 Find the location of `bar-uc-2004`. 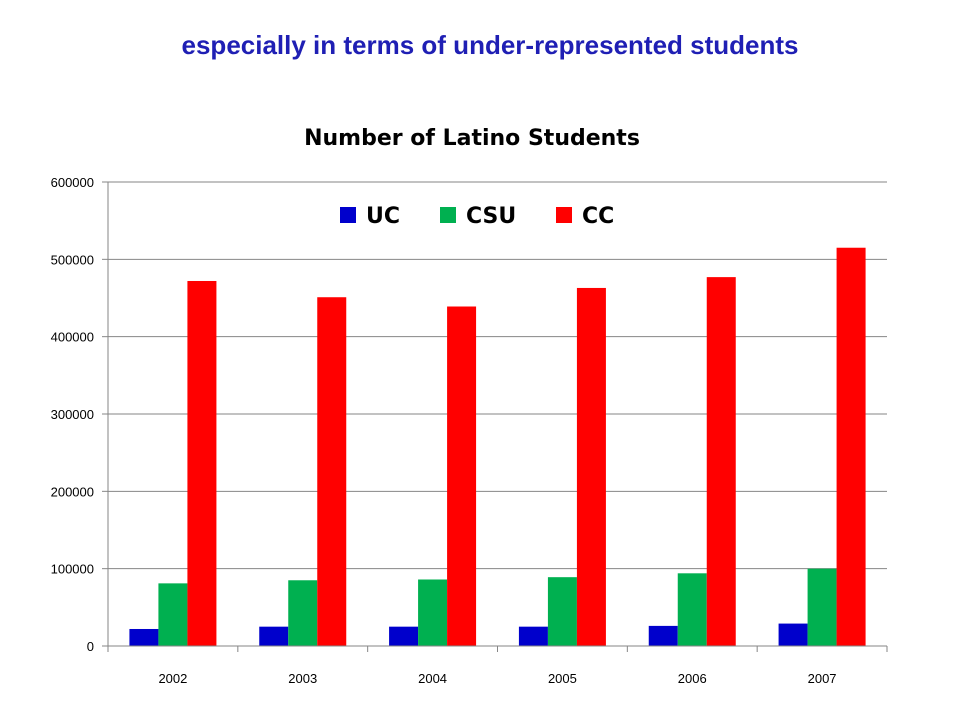

bar-uc-2004 is located at coordinates (404, 636).